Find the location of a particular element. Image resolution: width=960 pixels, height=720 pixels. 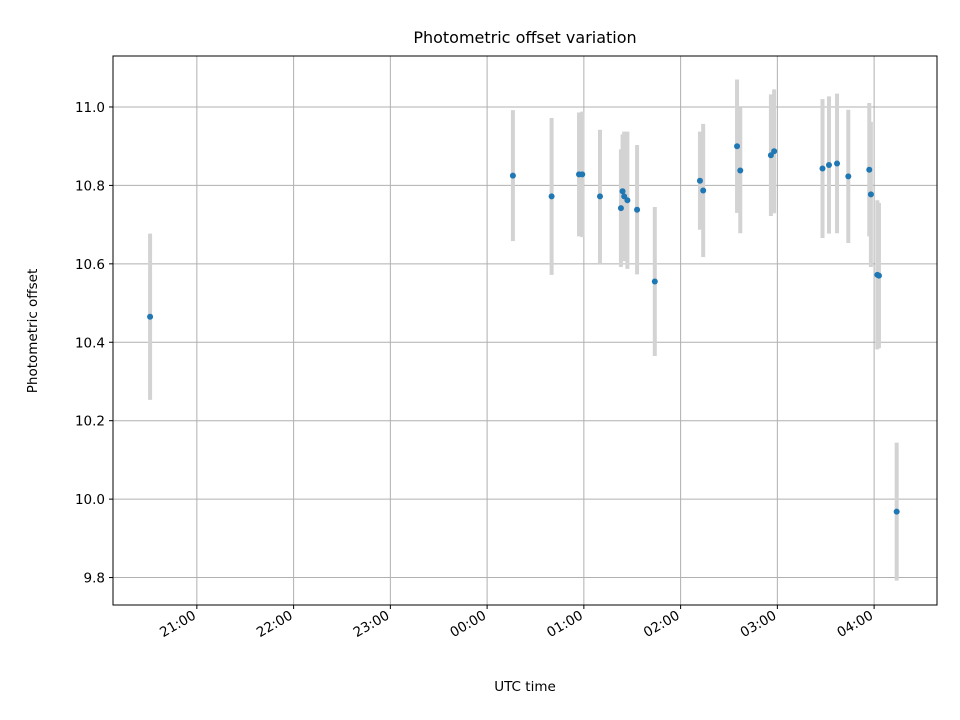

y-tick-label: 10.2 is located at coordinates (90, 422).